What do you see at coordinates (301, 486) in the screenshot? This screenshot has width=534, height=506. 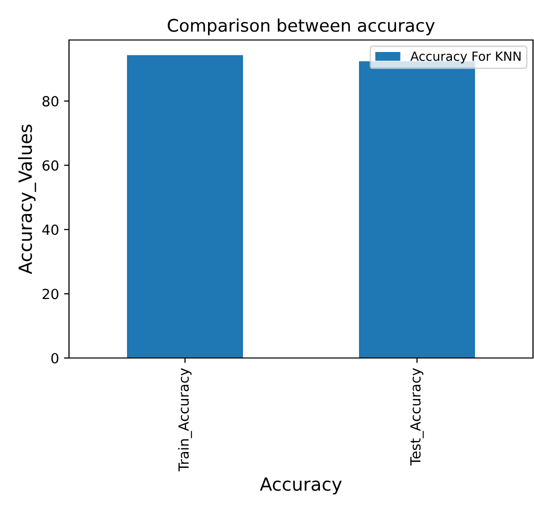 I see `x-axis-title: Accuracy` at bounding box center [301, 486].